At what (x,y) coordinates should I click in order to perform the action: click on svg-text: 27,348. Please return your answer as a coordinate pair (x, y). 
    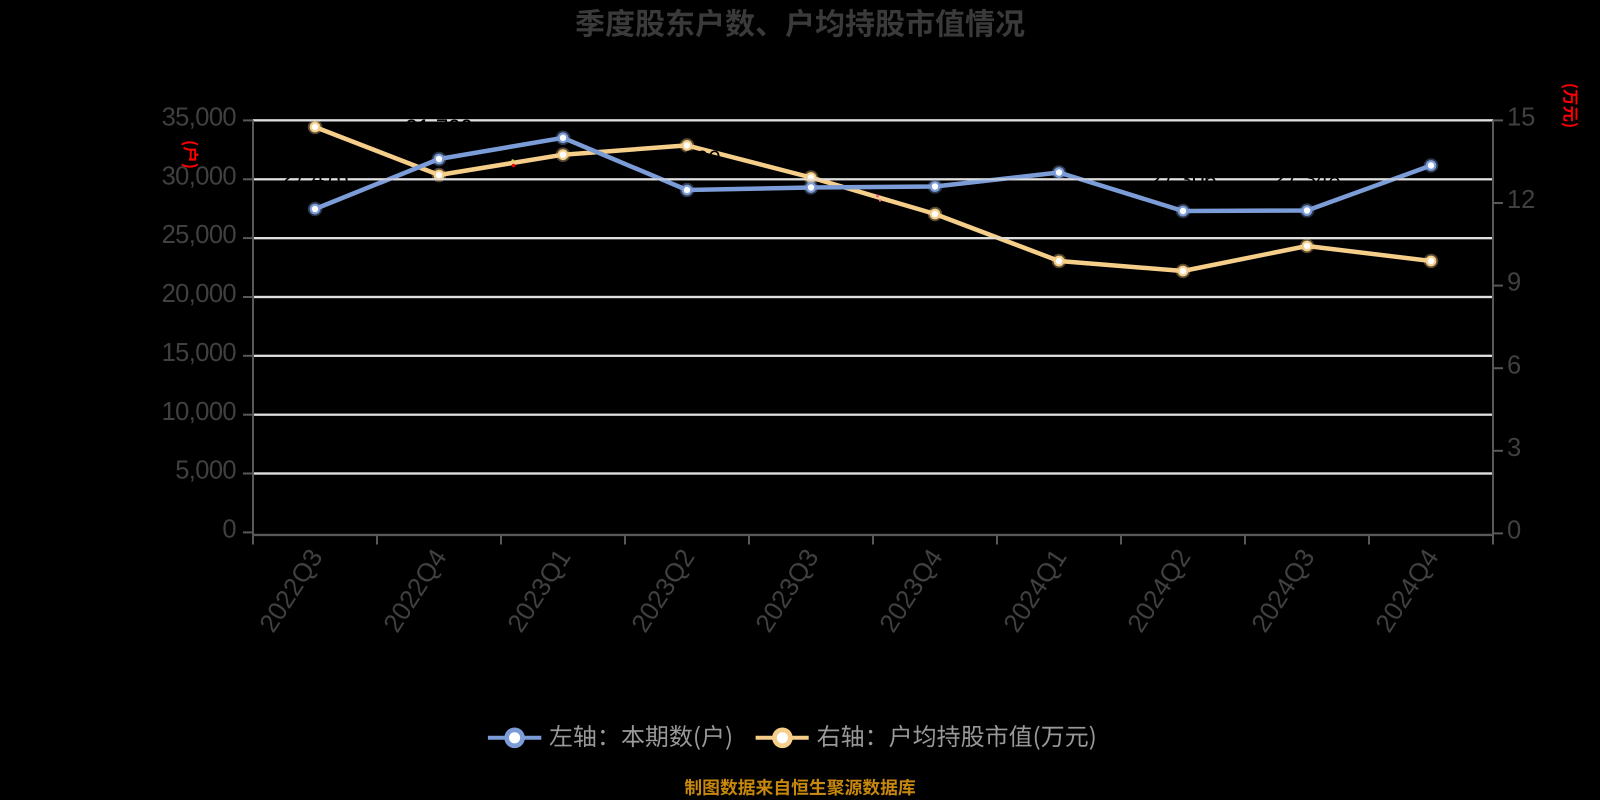
    Looking at the image, I should click on (1306, 178).